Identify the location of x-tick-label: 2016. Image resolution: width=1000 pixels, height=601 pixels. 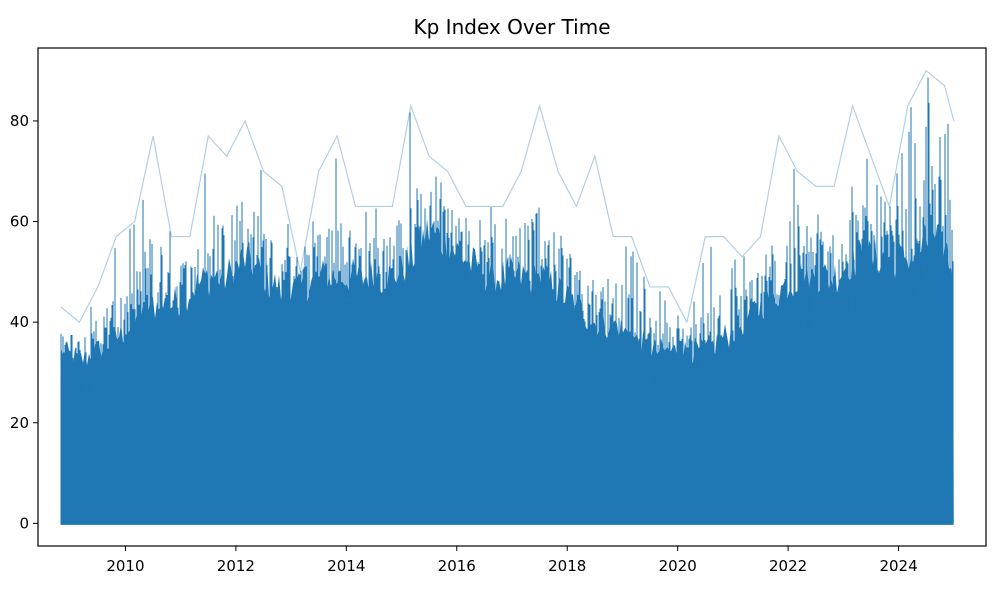
(457, 566).